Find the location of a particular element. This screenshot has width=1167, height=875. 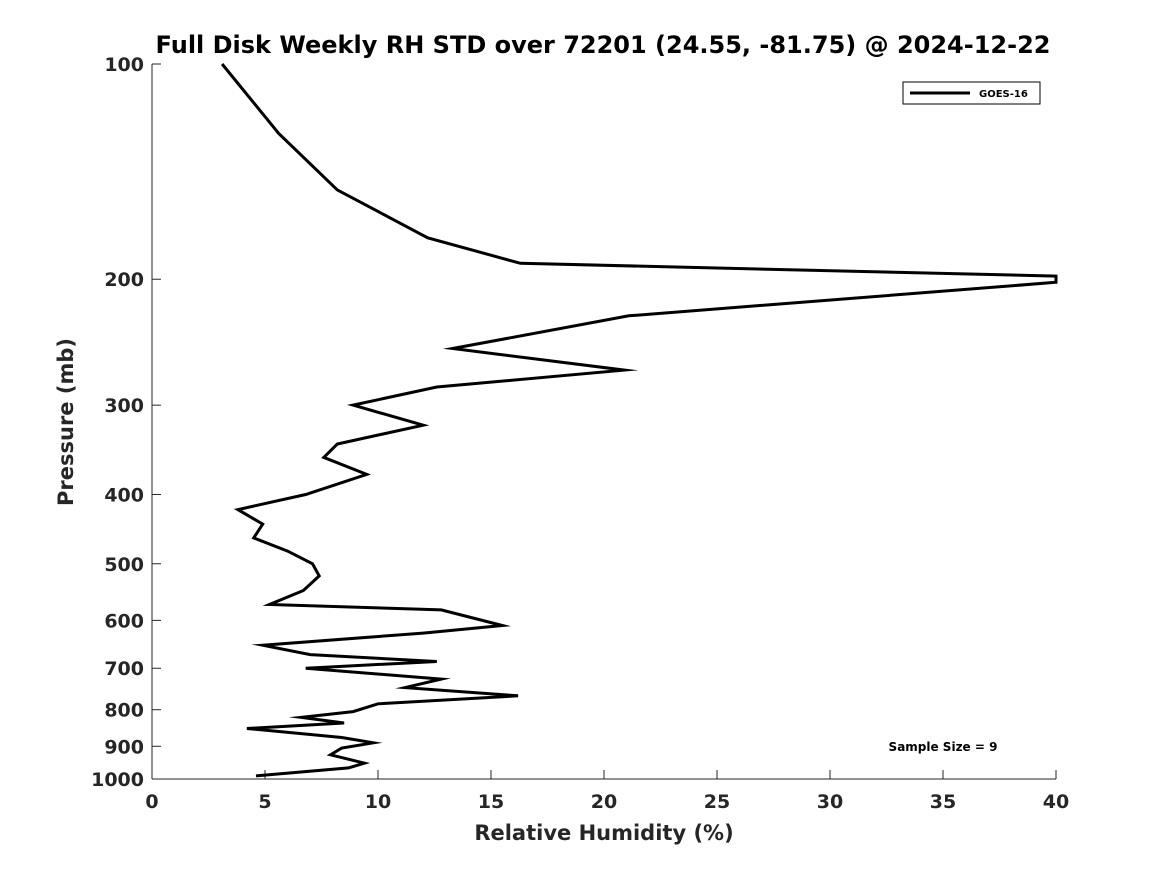

y-tick-label: 100 is located at coordinates (124, 65).